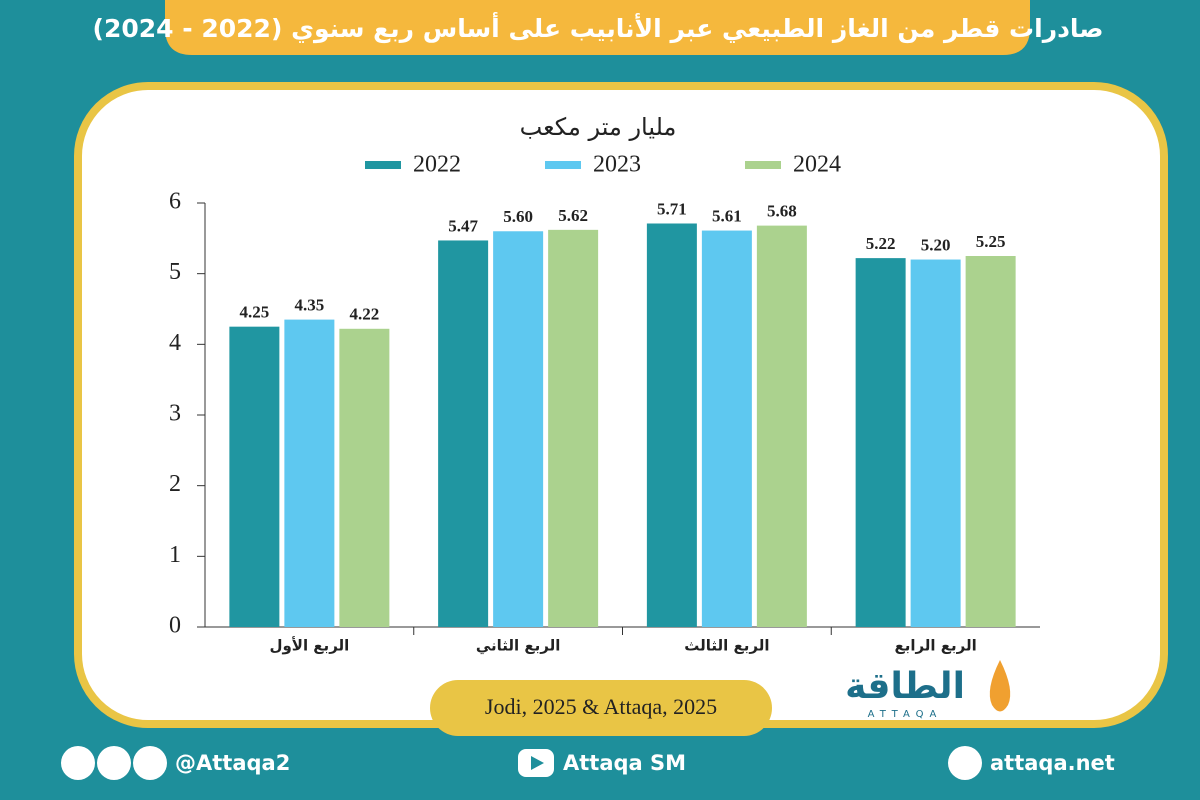 The image size is (1200, 800). Describe the element at coordinates (365, 314) in the screenshot. I see `value-label: 4.22` at that location.